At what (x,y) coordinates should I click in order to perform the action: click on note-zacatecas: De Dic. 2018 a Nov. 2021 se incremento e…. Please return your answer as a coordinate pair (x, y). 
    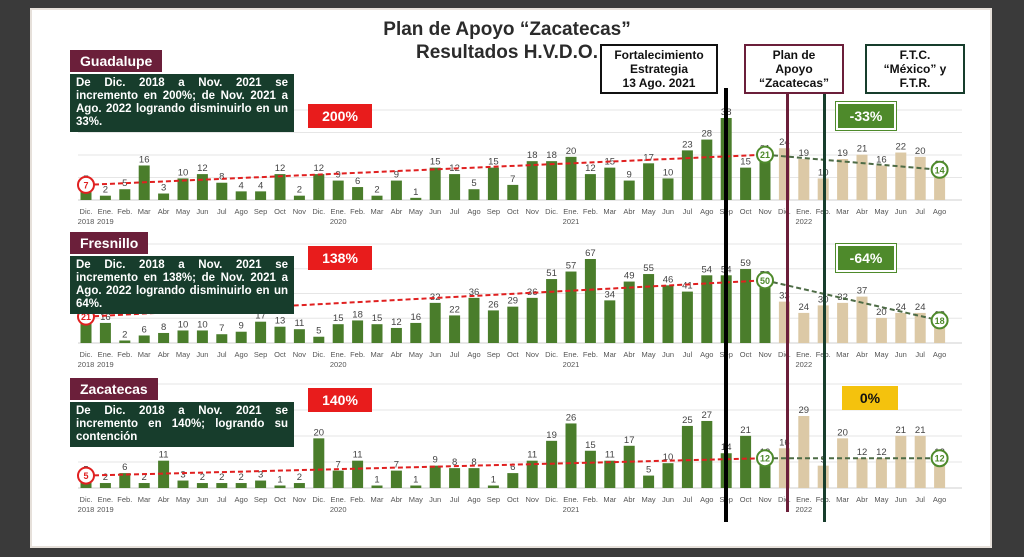
    Looking at the image, I should click on (182, 424).